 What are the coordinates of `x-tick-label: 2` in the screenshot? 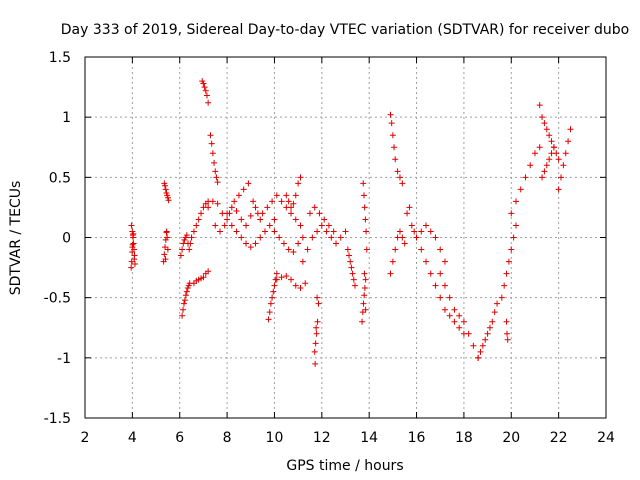 It's located at (85, 438).